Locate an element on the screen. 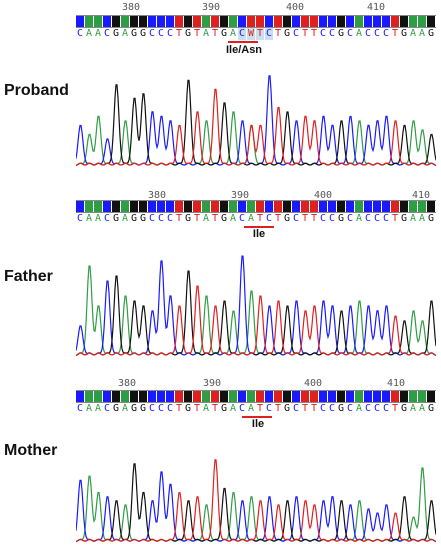  position-tick: 380 is located at coordinates (131, 7).